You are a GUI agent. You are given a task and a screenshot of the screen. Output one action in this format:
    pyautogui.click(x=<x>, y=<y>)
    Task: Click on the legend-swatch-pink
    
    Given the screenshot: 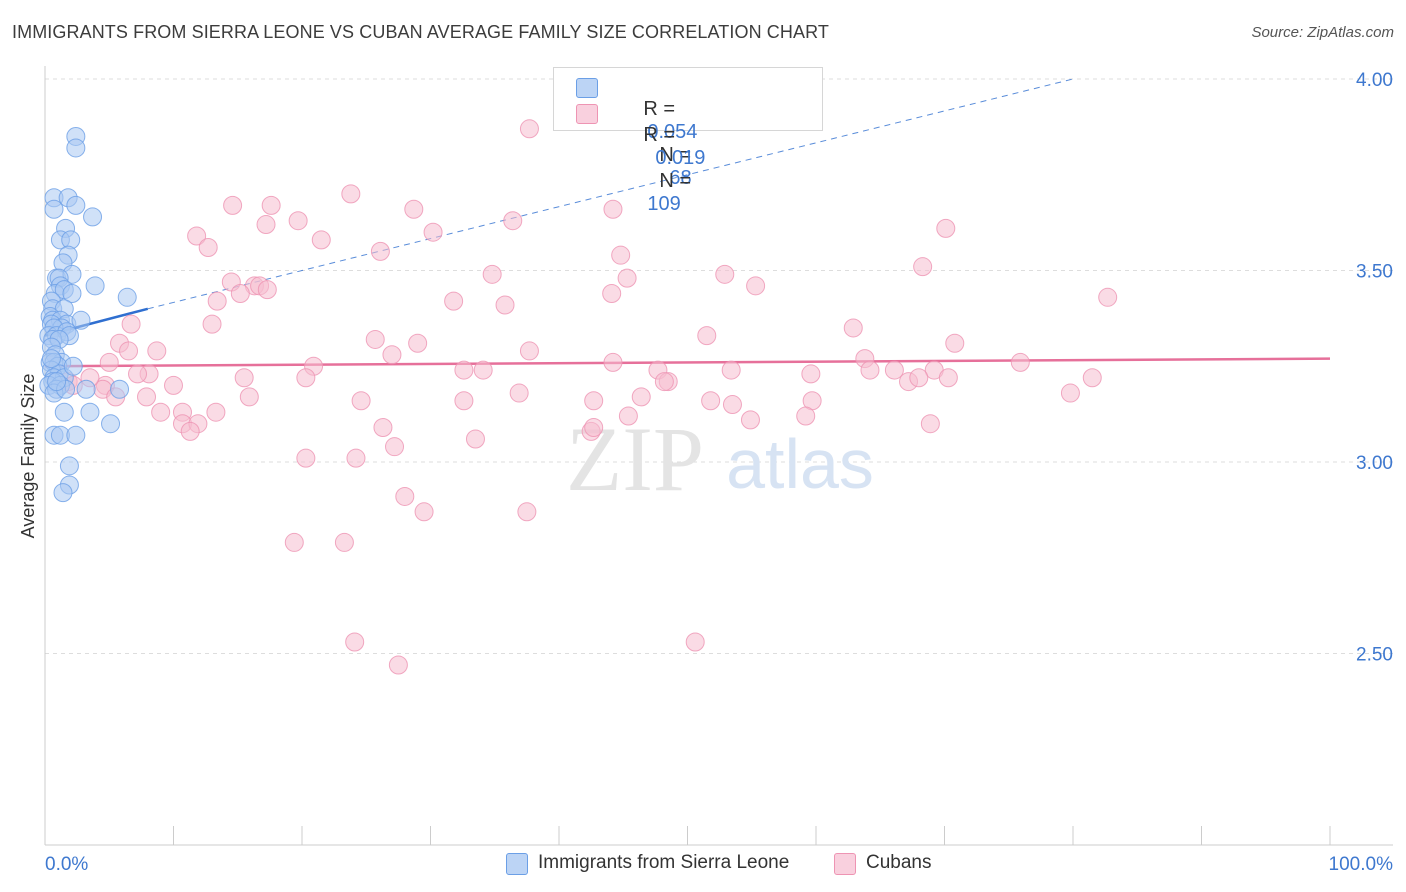 What is the action you would take?
    pyautogui.click(x=587, y=114)
    